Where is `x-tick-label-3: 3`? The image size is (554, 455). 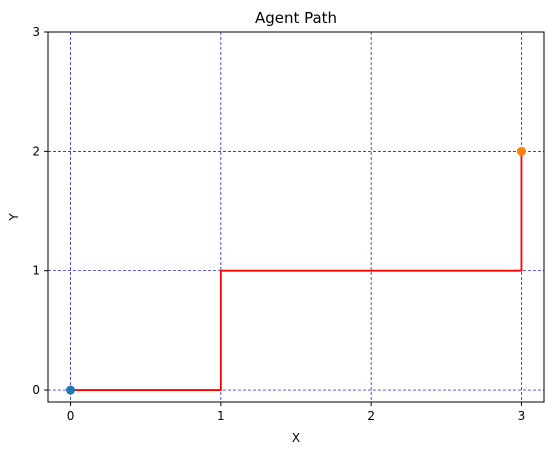 x-tick-label-3: 3 is located at coordinates (522, 416).